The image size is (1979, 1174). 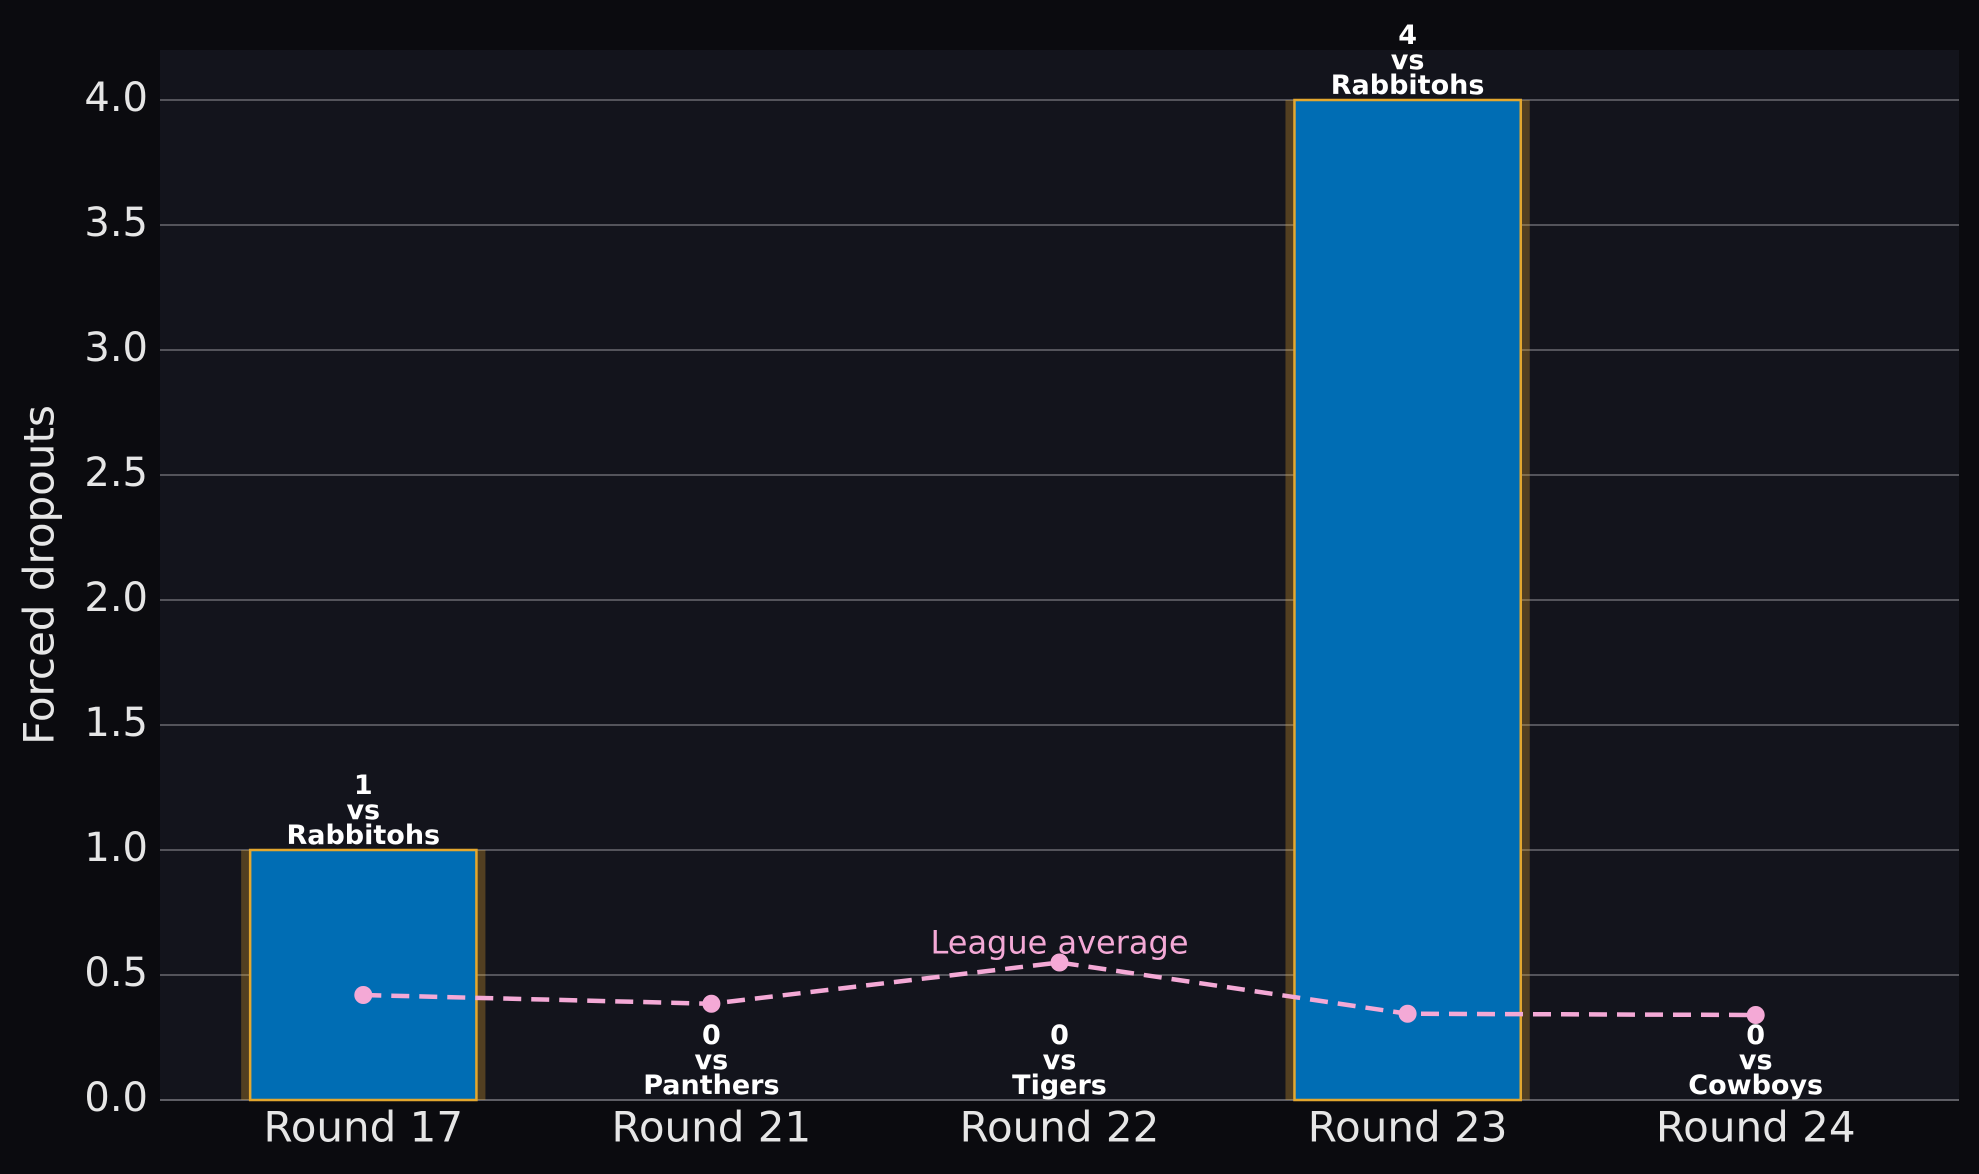 I want to click on y-tick-label: 2.5, so click(x=116, y=473).